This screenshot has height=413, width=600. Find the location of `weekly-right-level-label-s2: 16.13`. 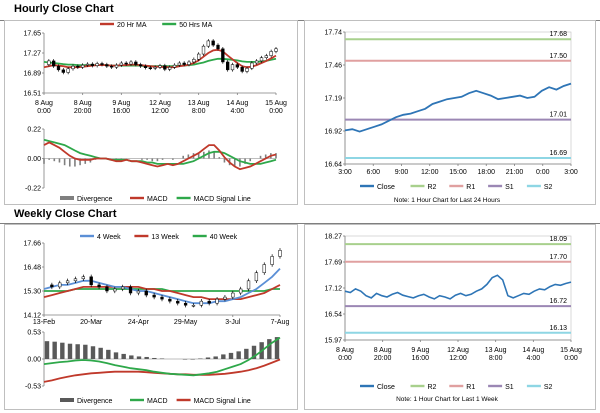

weekly-right-level-label-s2: 16.13 is located at coordinates (558, 328).